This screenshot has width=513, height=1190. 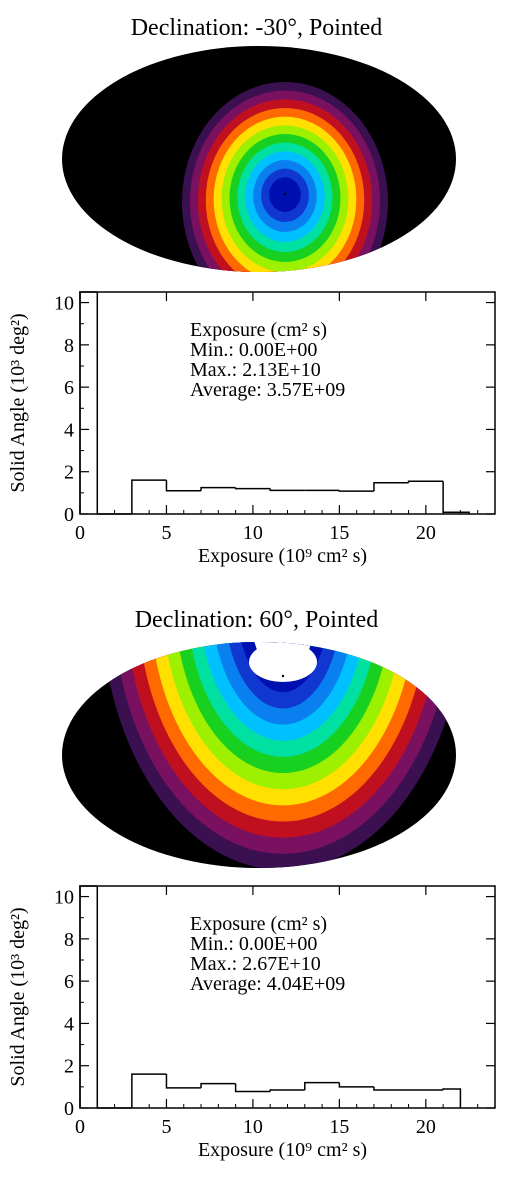 What do you see at coordinates (255, 964) in the screenshot?
I see `annotation-line: Max.: 2.67E+10` at bounding box center [255, 964].